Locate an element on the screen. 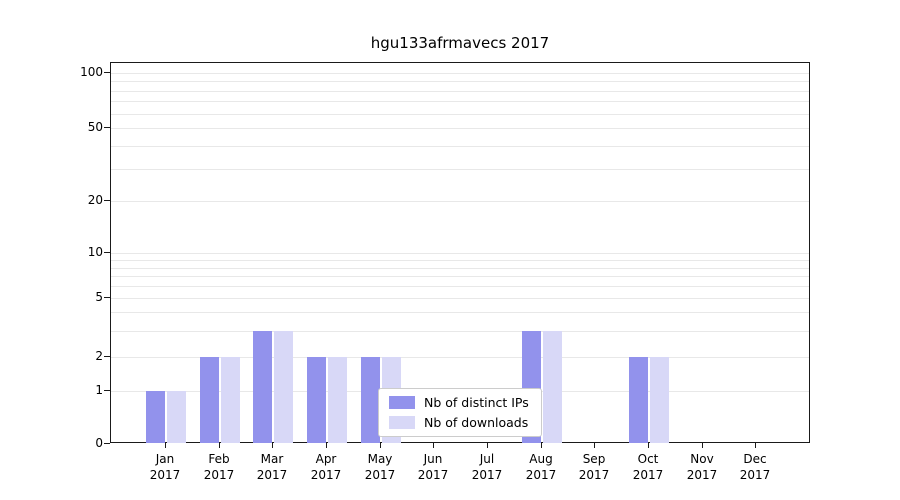  bar-downloads-mar is located at coordinates (283, 387).